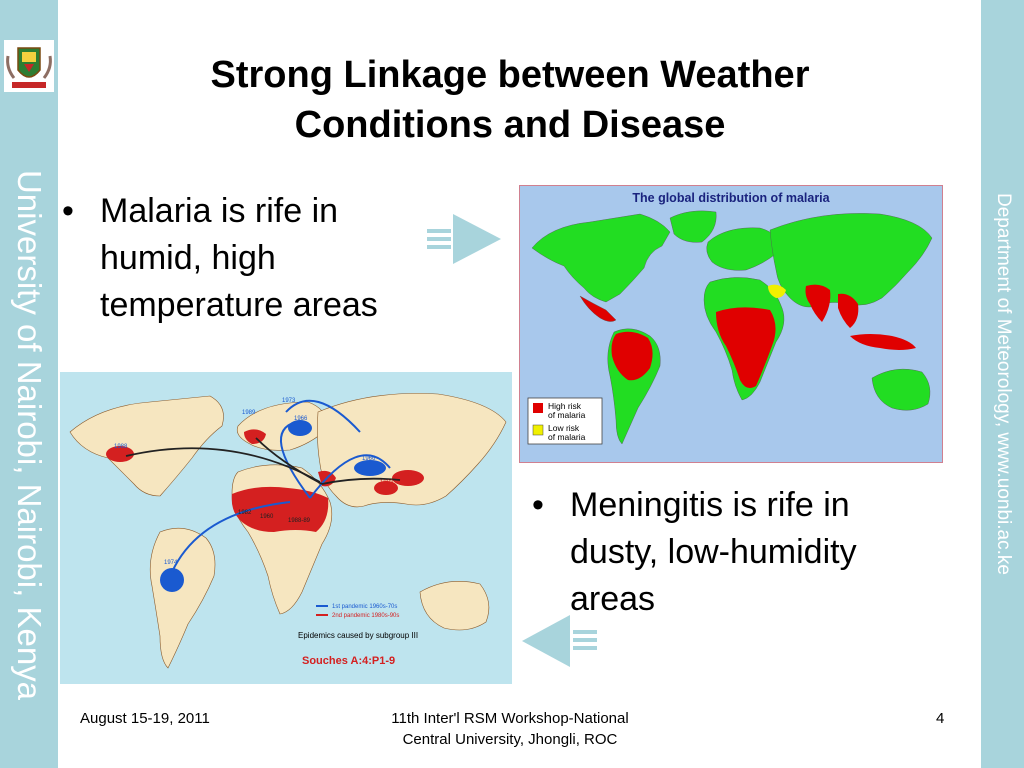  Describe the element at coordinates (145, 718) in the screenshot. I see `footer-date: August 15-19, 2011` at that location.